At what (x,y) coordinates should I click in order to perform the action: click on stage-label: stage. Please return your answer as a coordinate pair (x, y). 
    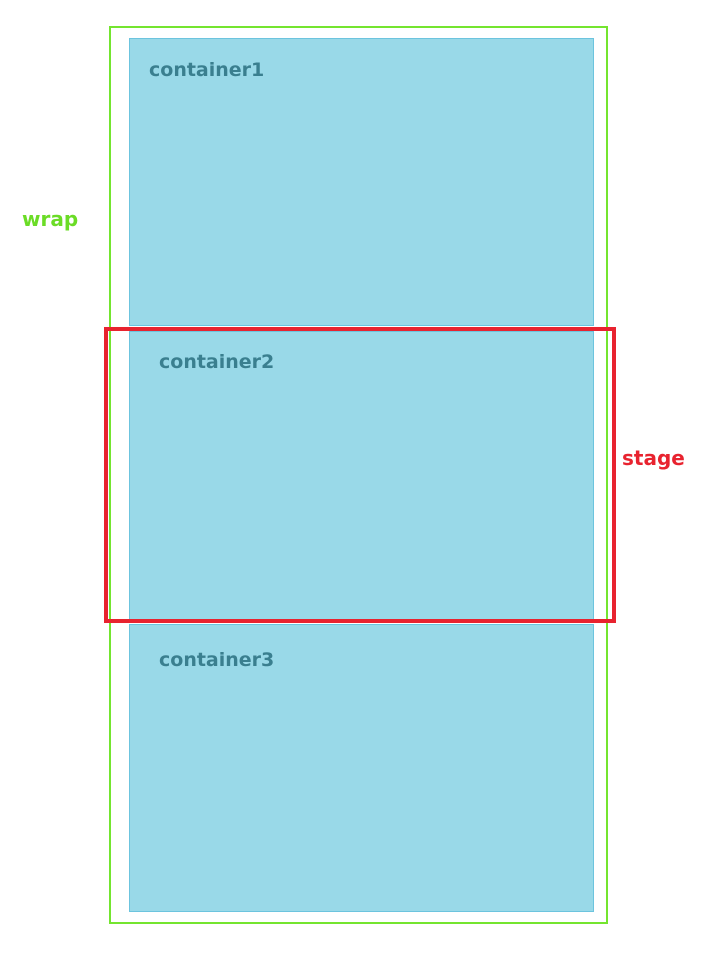
    Looking at the image, I should click on (653, 458).